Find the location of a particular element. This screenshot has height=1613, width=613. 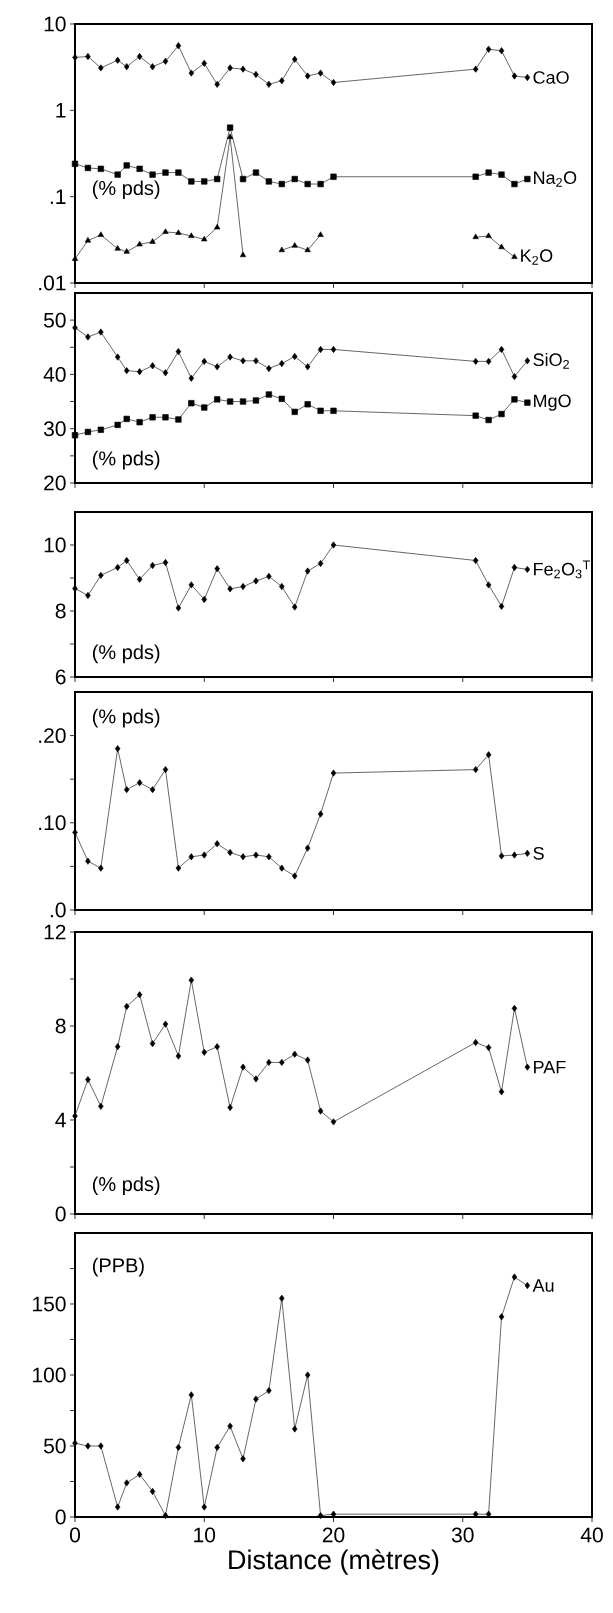

y-tick-label: 20 is located at coordinates (55, 483).